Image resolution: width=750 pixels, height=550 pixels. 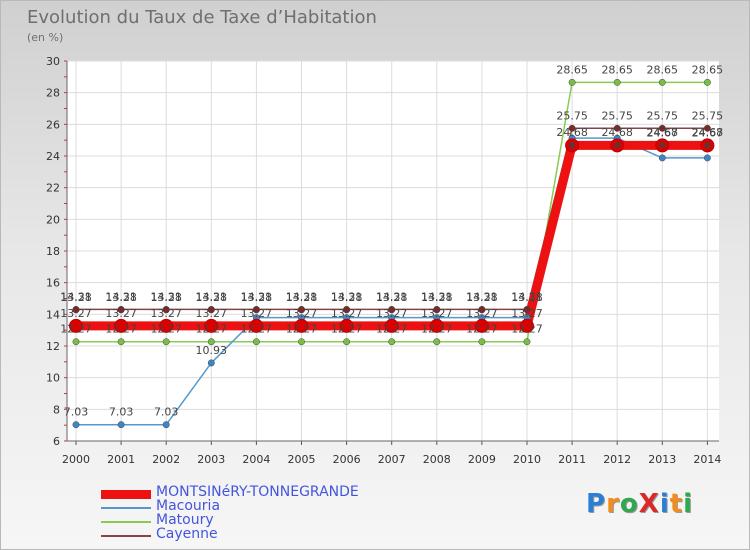 What do you see at coordinates (53, 93) in the screenshot?
I see `y-tick-label: 28` at bounding box center [53, 93].